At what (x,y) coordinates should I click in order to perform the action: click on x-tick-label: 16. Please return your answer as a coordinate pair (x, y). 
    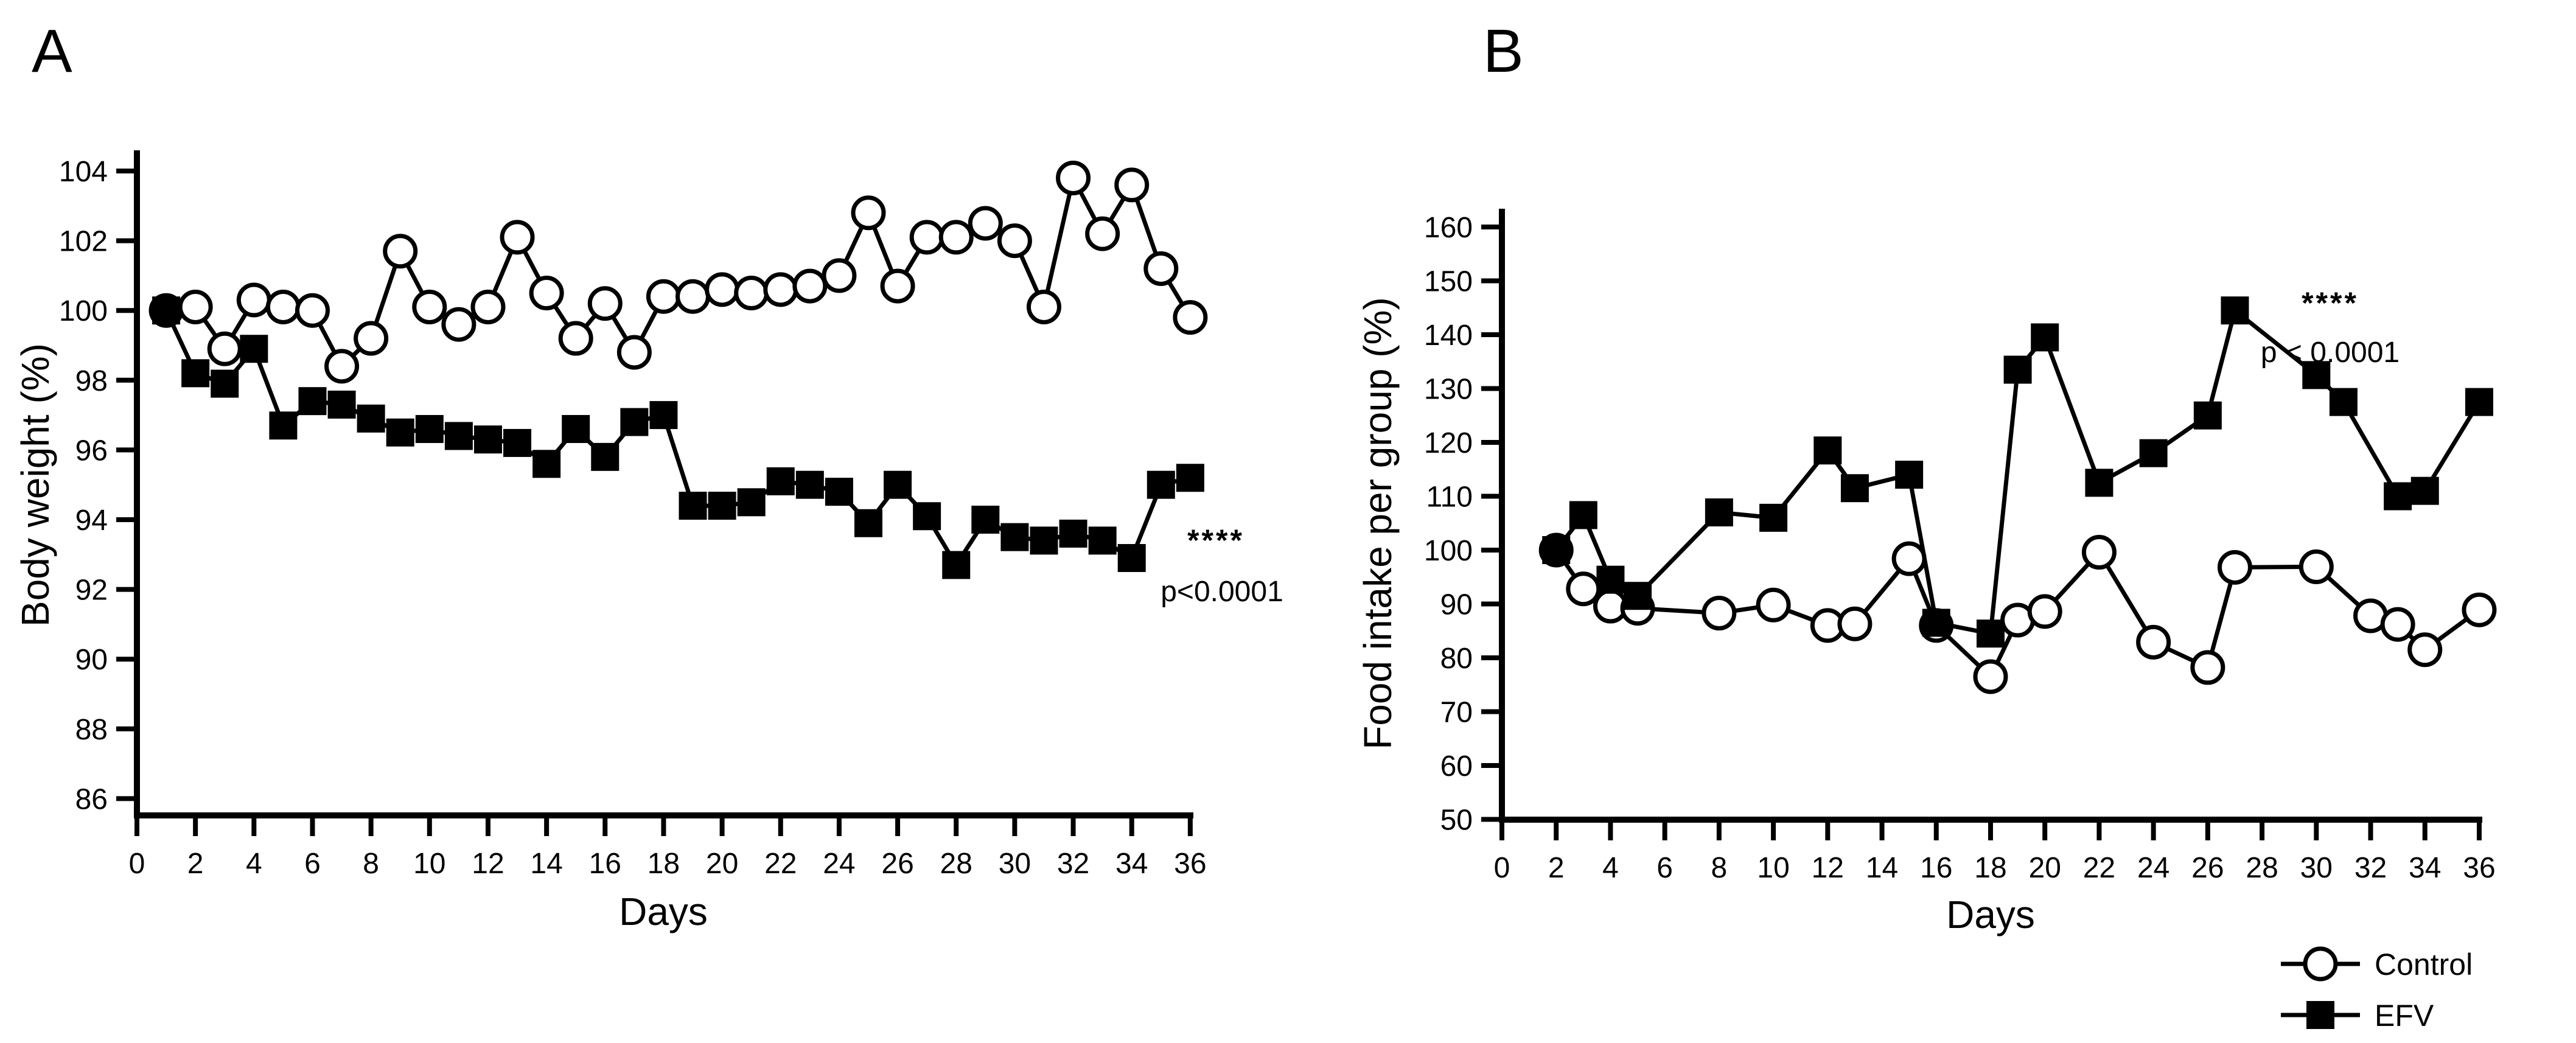
    Looking at the image, I should click on (1936, 868).